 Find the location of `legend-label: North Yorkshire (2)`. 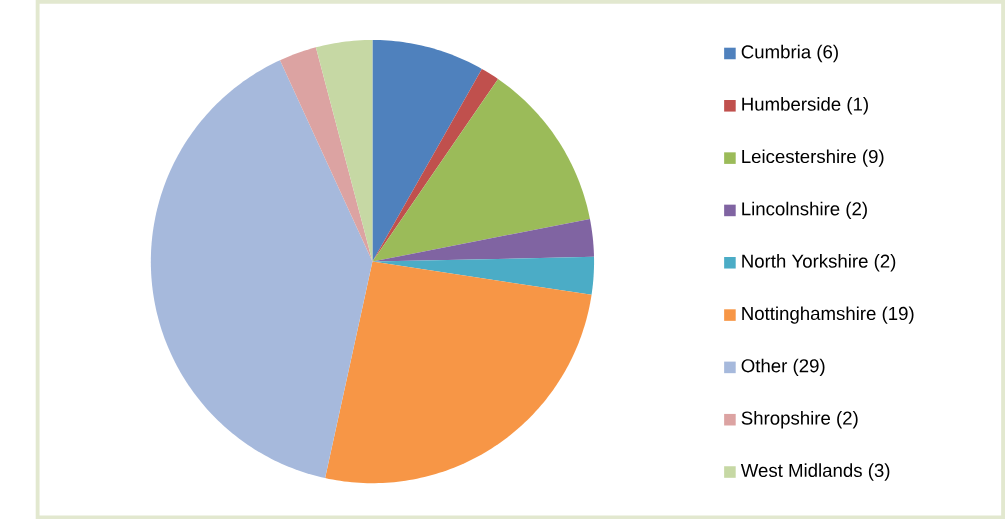

legend-label: North Yorkshire (2) is located at coordinates (819, 262).